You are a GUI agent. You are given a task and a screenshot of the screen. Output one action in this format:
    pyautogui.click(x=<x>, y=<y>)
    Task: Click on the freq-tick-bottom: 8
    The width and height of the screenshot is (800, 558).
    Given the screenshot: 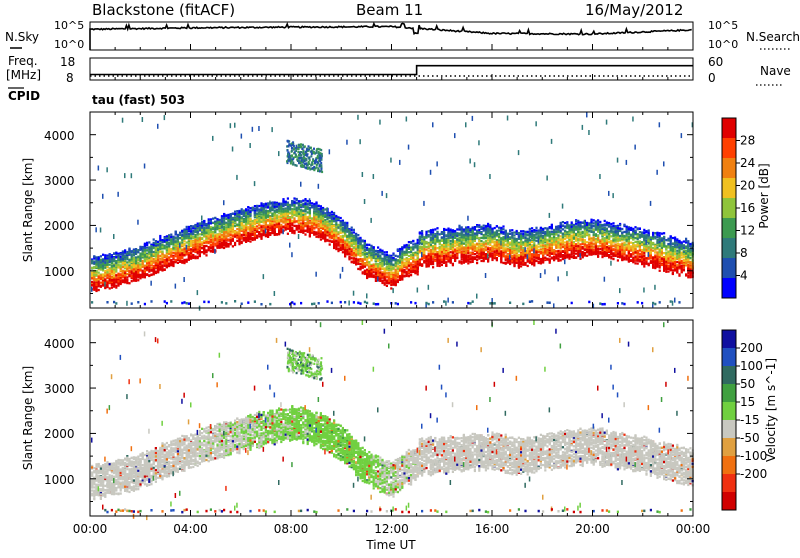 What is the action you would take?
    pyautogui.click(x=70, y=78)
    